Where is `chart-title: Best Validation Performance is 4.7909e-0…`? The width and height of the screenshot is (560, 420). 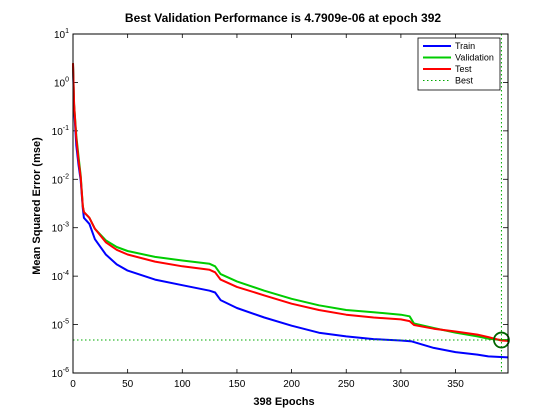 chart-title: Best Validation Performance is 4.7909e-0… is located at coordinates (283, 18).